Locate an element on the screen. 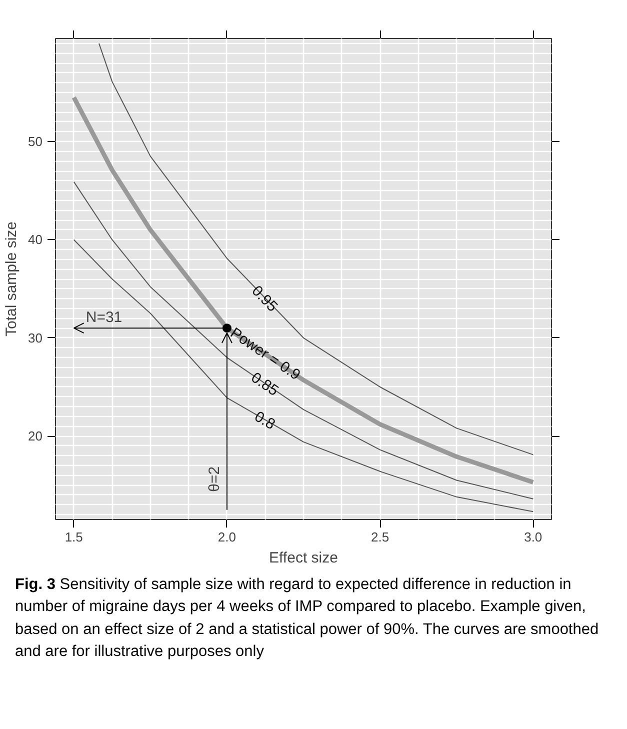  y-tick-label: 20 is located at coordinates (35, 436).